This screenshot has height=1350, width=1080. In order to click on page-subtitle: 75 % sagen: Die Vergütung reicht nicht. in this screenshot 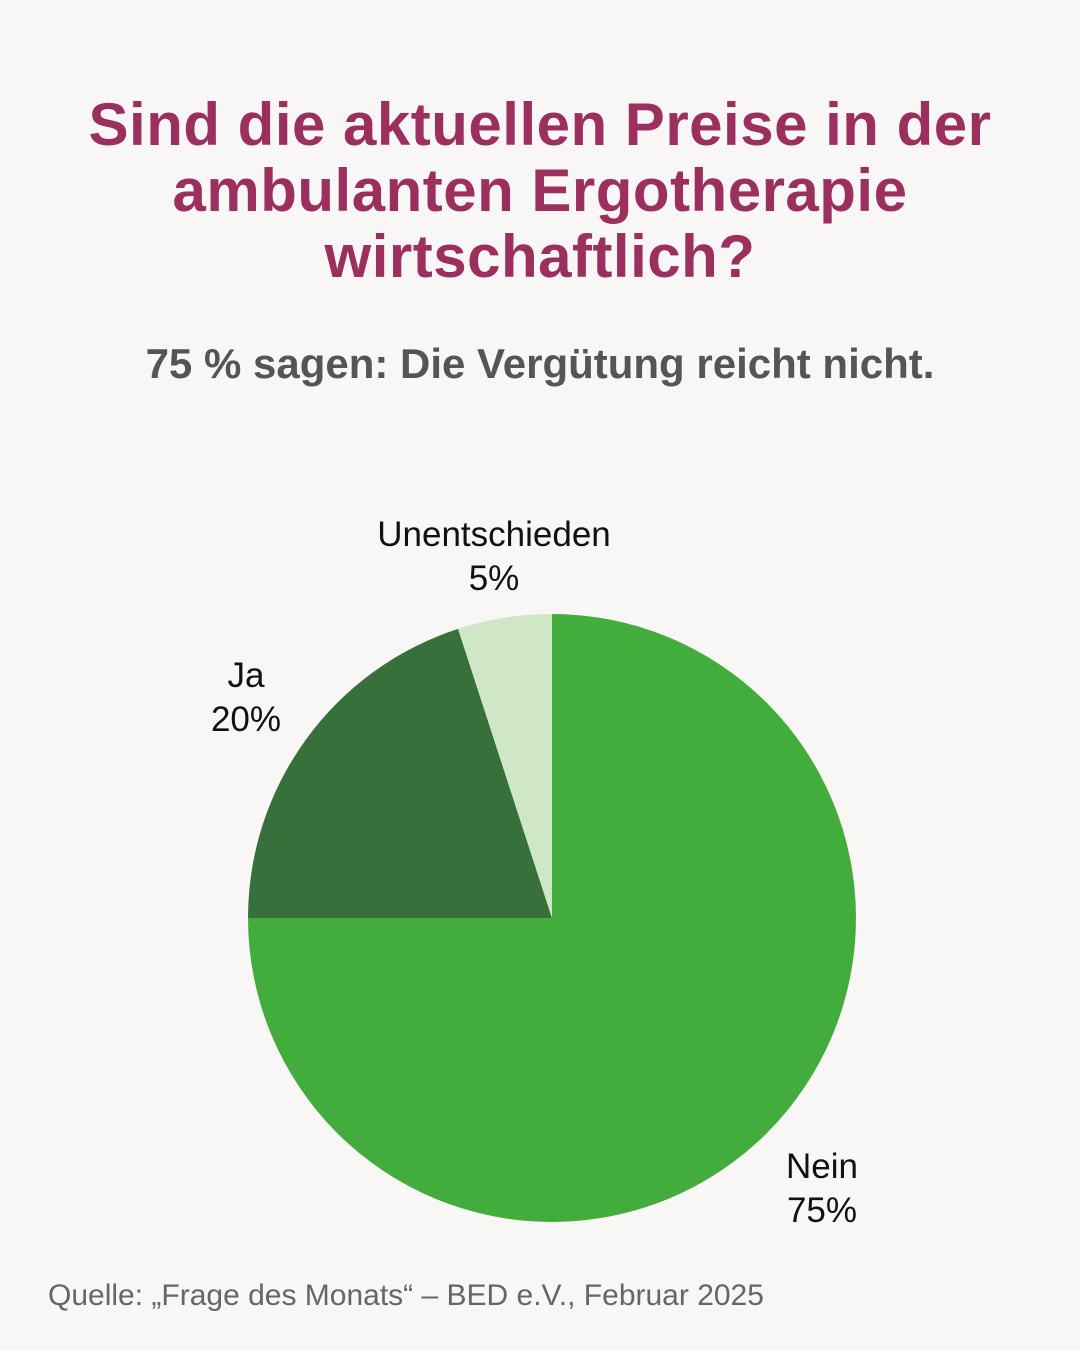, I will do `click(540, 363)`.